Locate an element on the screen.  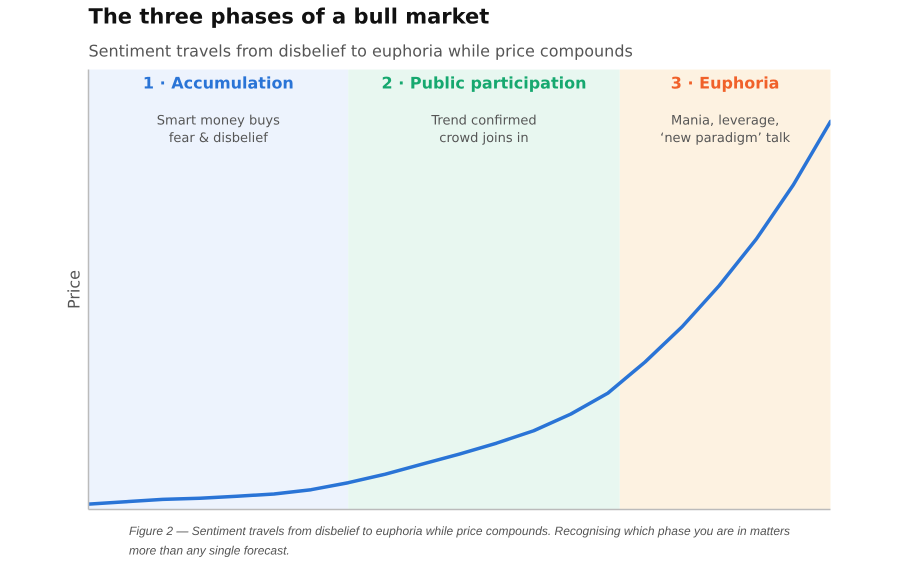
annotation: Mania, leverage, ‘new paradigm’ talk is located at coordinates (725, 130).